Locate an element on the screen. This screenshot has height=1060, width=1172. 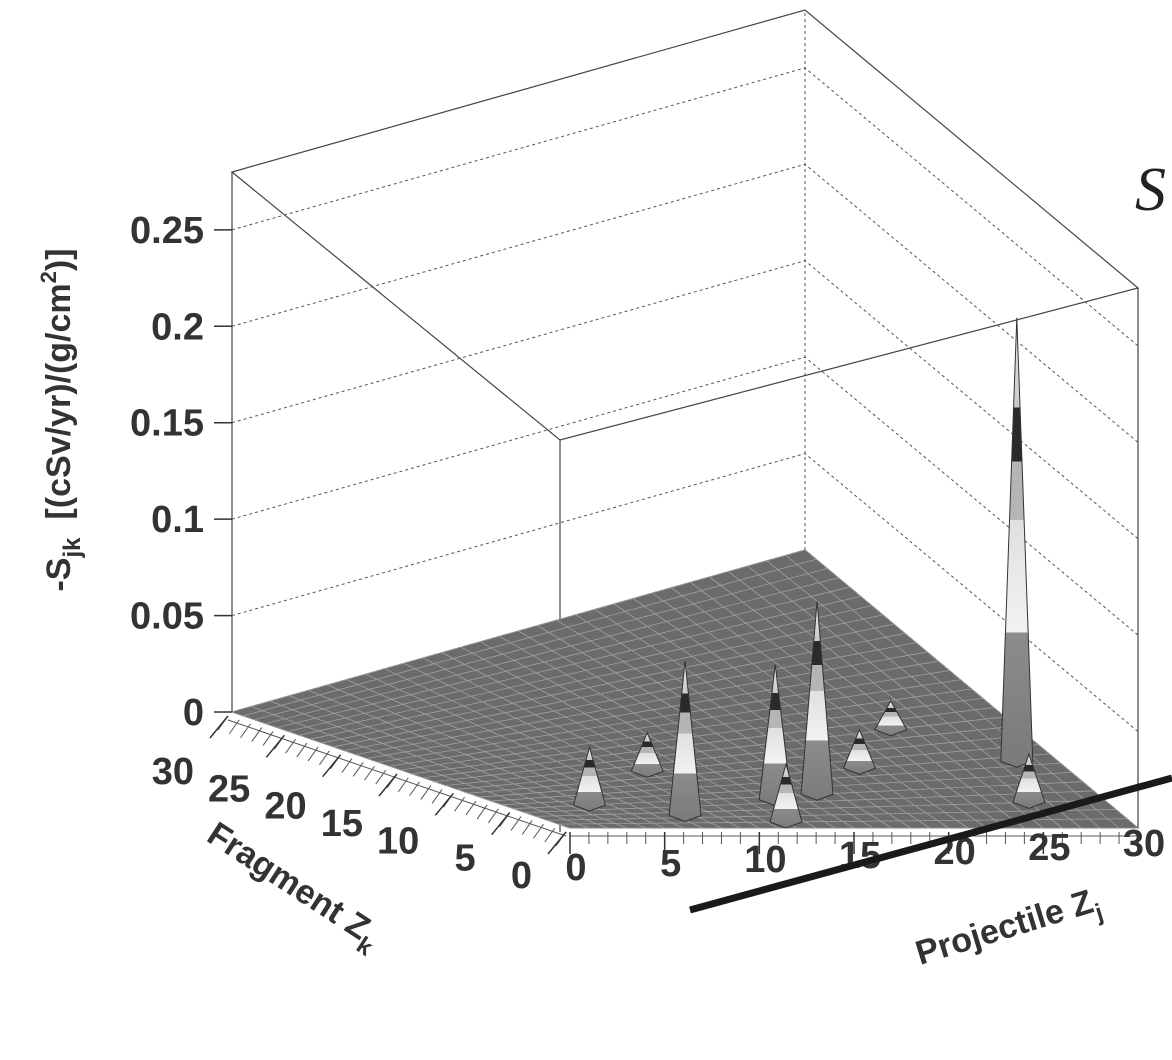
z-title-sub: jk is located at coordinates (72, 548).